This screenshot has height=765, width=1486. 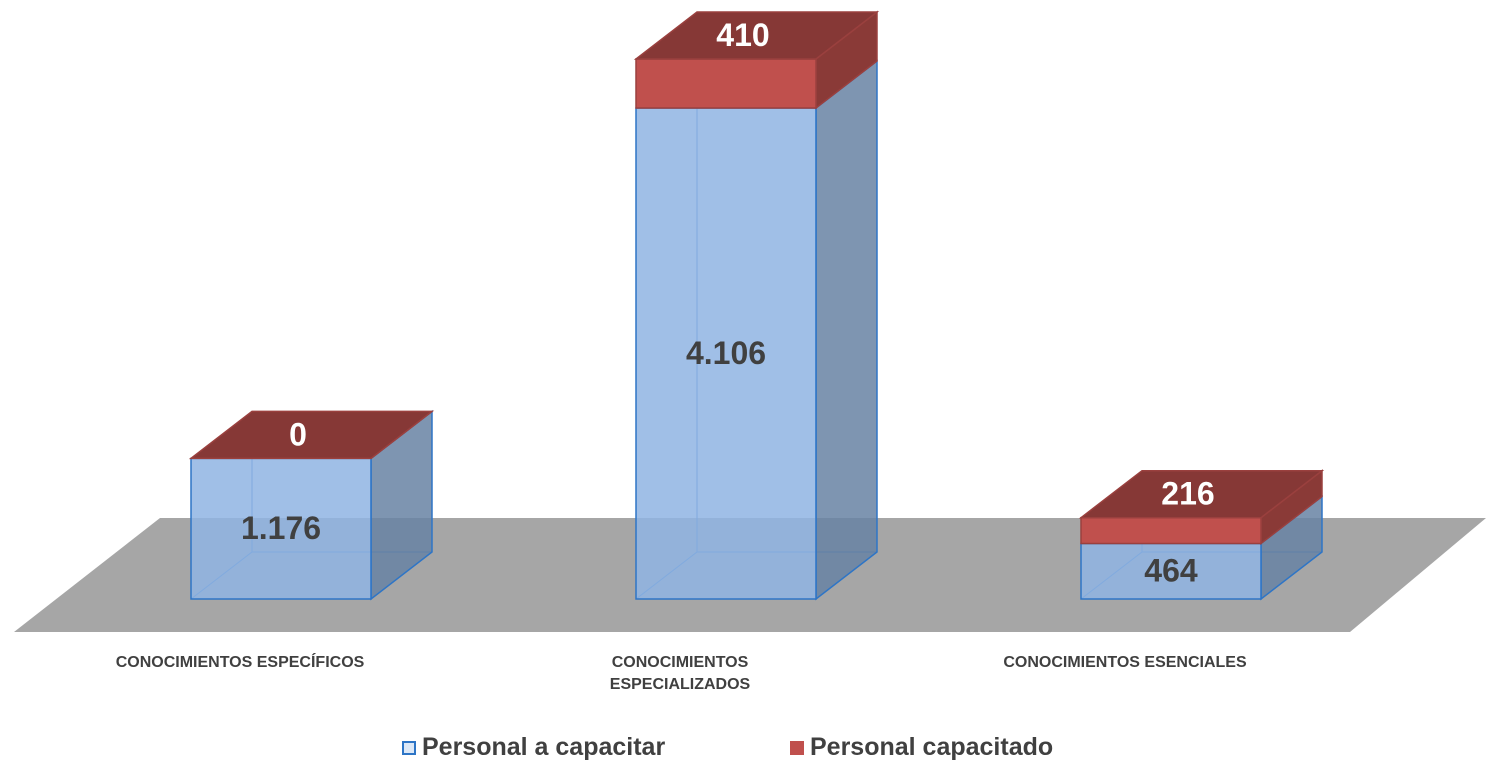 I want to click on bar-side, so click(x=846, y=330).